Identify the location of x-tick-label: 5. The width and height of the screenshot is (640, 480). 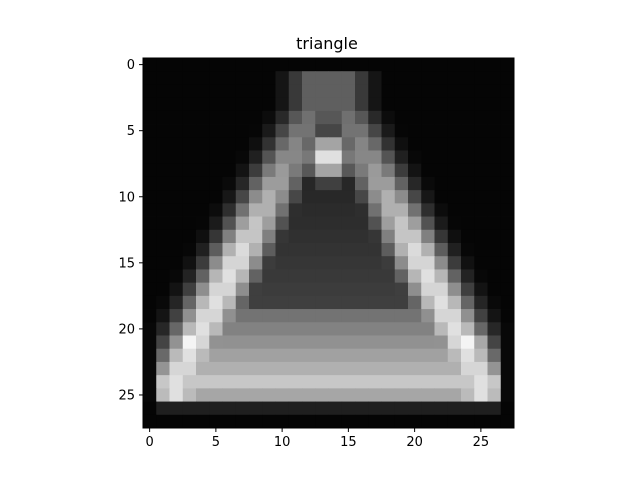
(216, 442).